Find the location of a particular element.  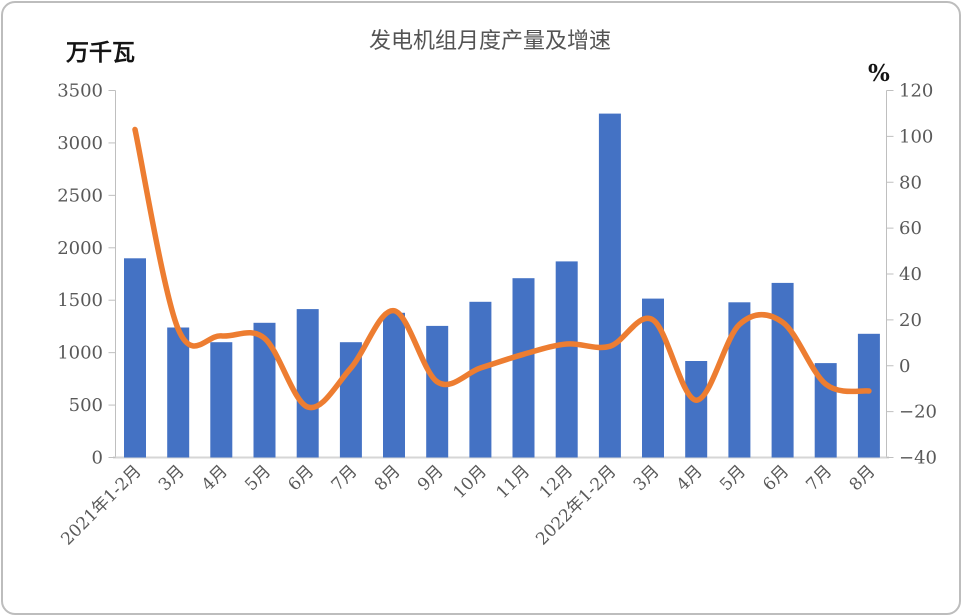

left-axis-tick-label: 1000 is located at coordinates (80, 353).